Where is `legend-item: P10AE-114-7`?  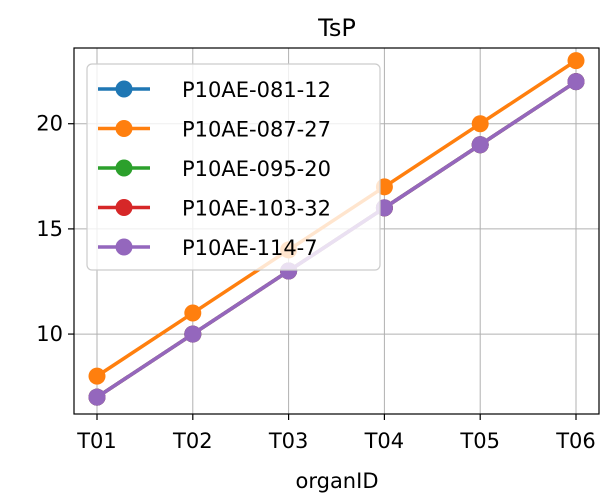
legend-item: P10AE-114-7 is located at coordinates (208, 248).